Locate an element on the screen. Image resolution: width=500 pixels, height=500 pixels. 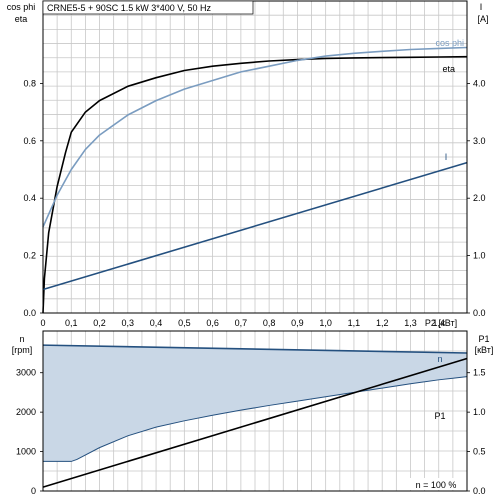
bottom-right-tick-label: 1.0 is located at coordinates (479, 412).